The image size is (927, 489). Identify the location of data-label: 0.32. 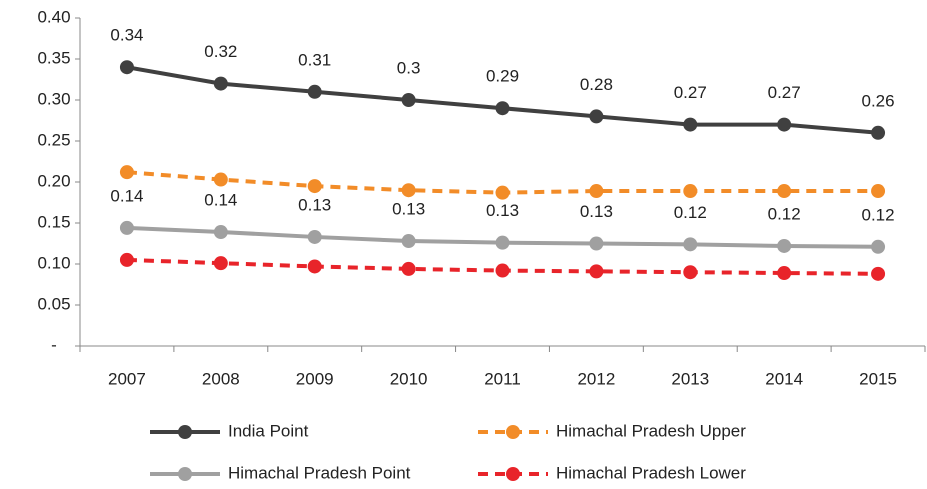
(220, 51).